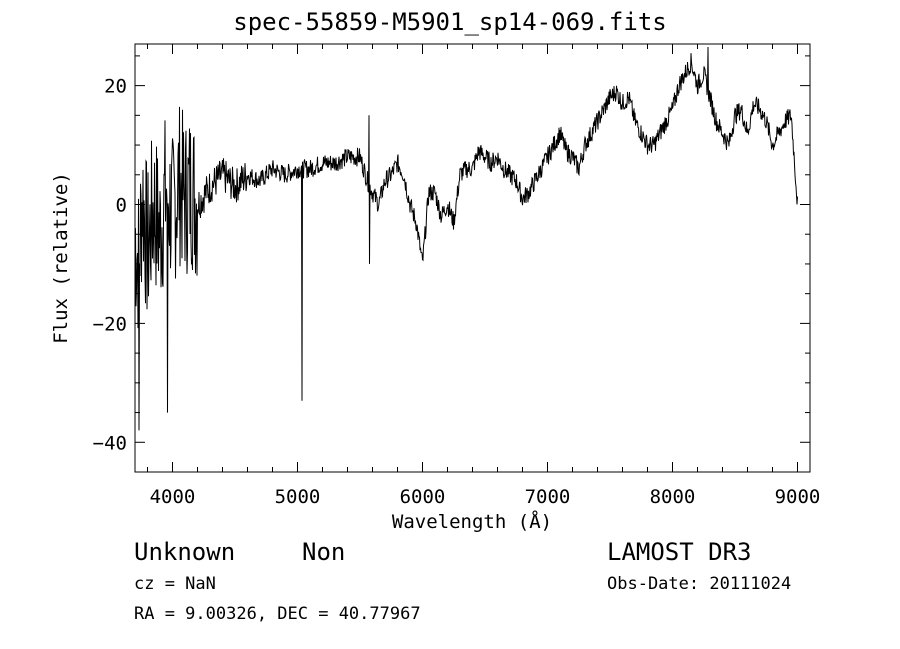 The height and width of the screenshot is (649, 900). I want to click on chart-title: spec-55859-M5901_sp14-069.fits, so click(450, 22).